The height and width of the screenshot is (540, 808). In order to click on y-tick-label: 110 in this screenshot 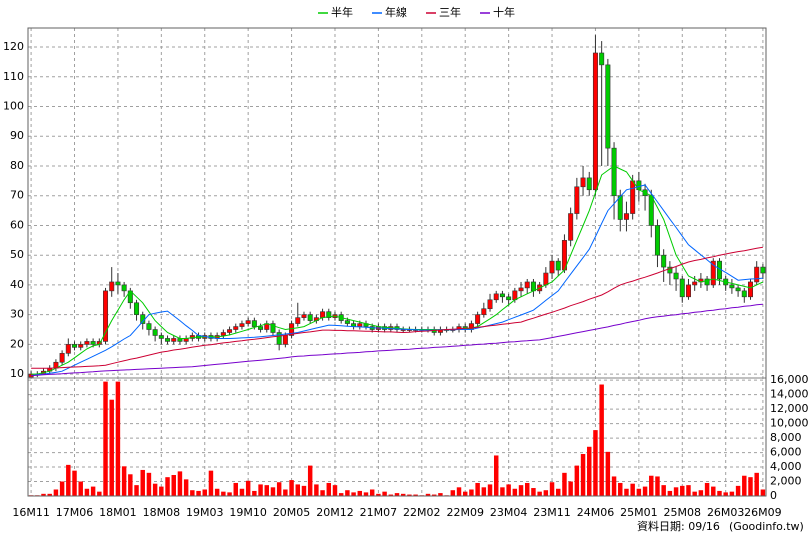, I will do `click(13, 76)`.